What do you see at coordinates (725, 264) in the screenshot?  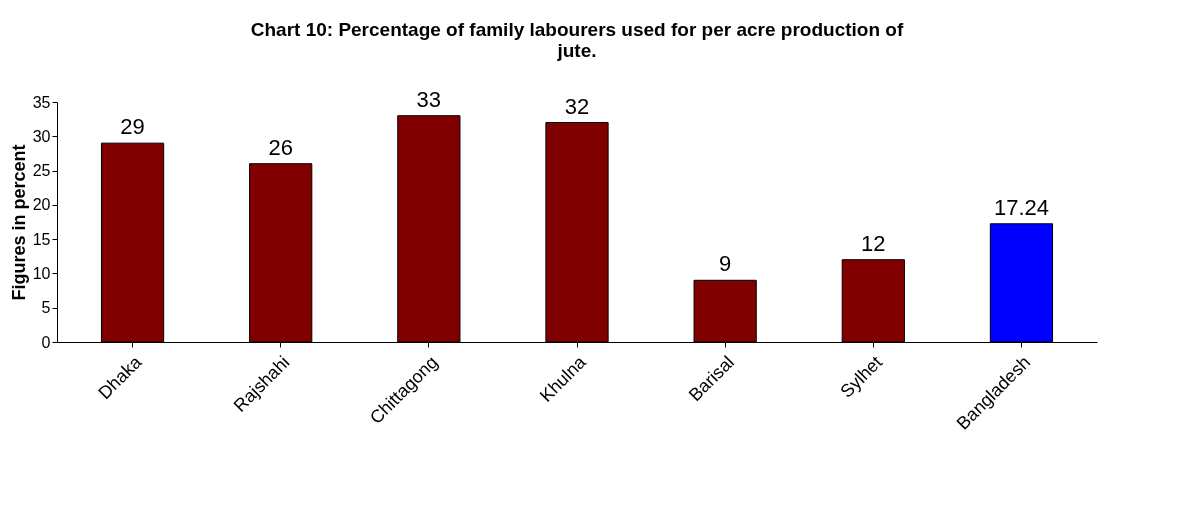 I see `data-label: 9` at bounding box center [725, 264].